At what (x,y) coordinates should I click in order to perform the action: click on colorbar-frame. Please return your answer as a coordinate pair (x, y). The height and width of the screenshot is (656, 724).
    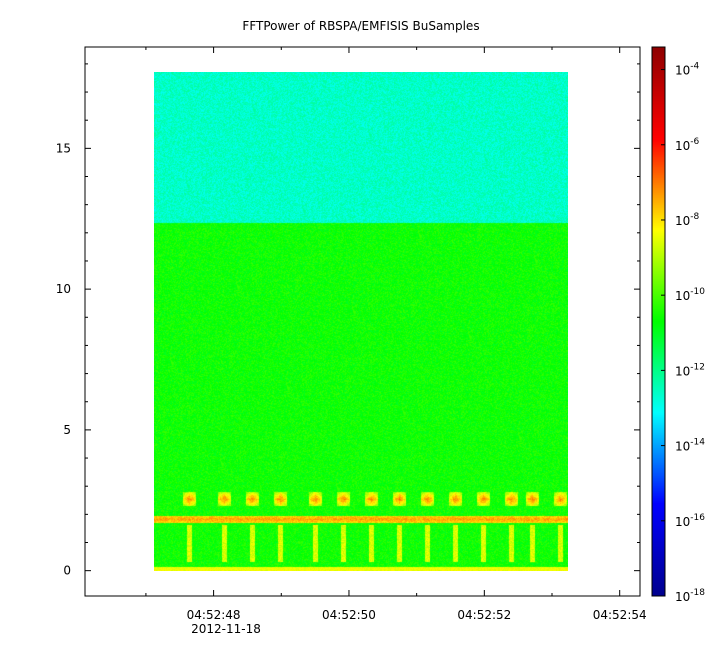
    Looking at the image, I should click on (658, 321).